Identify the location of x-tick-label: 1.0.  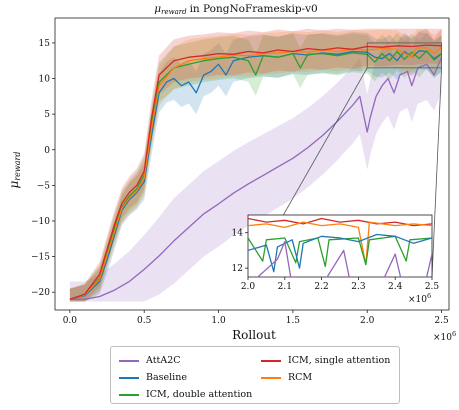
(218, 321).